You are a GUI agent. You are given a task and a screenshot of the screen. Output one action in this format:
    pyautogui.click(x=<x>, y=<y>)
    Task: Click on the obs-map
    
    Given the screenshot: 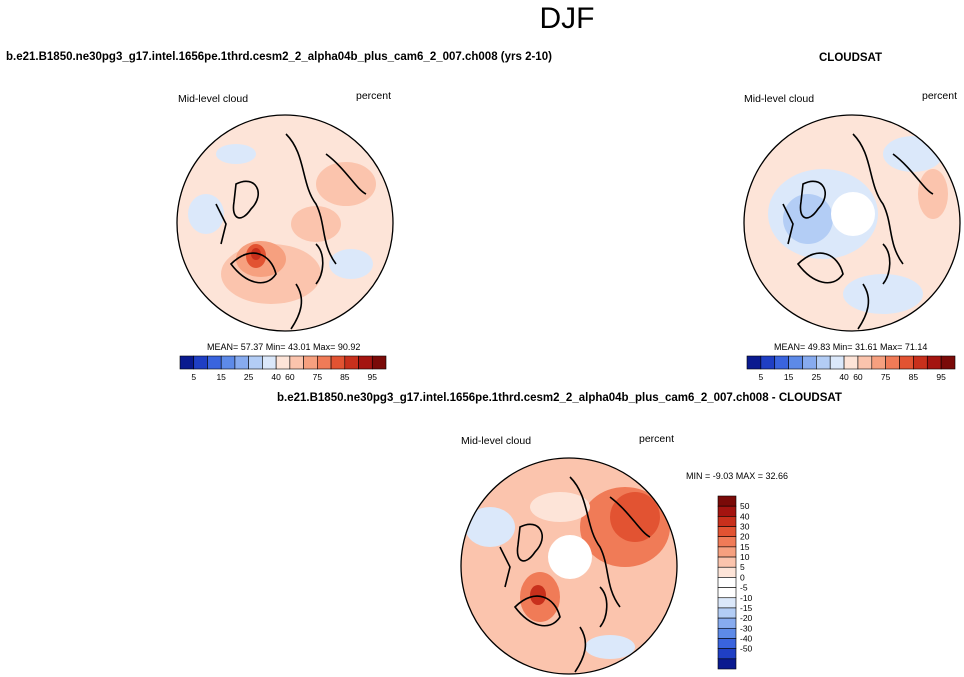 What is the action you would take?
    pyautogui.click(x=852, y=223)
    